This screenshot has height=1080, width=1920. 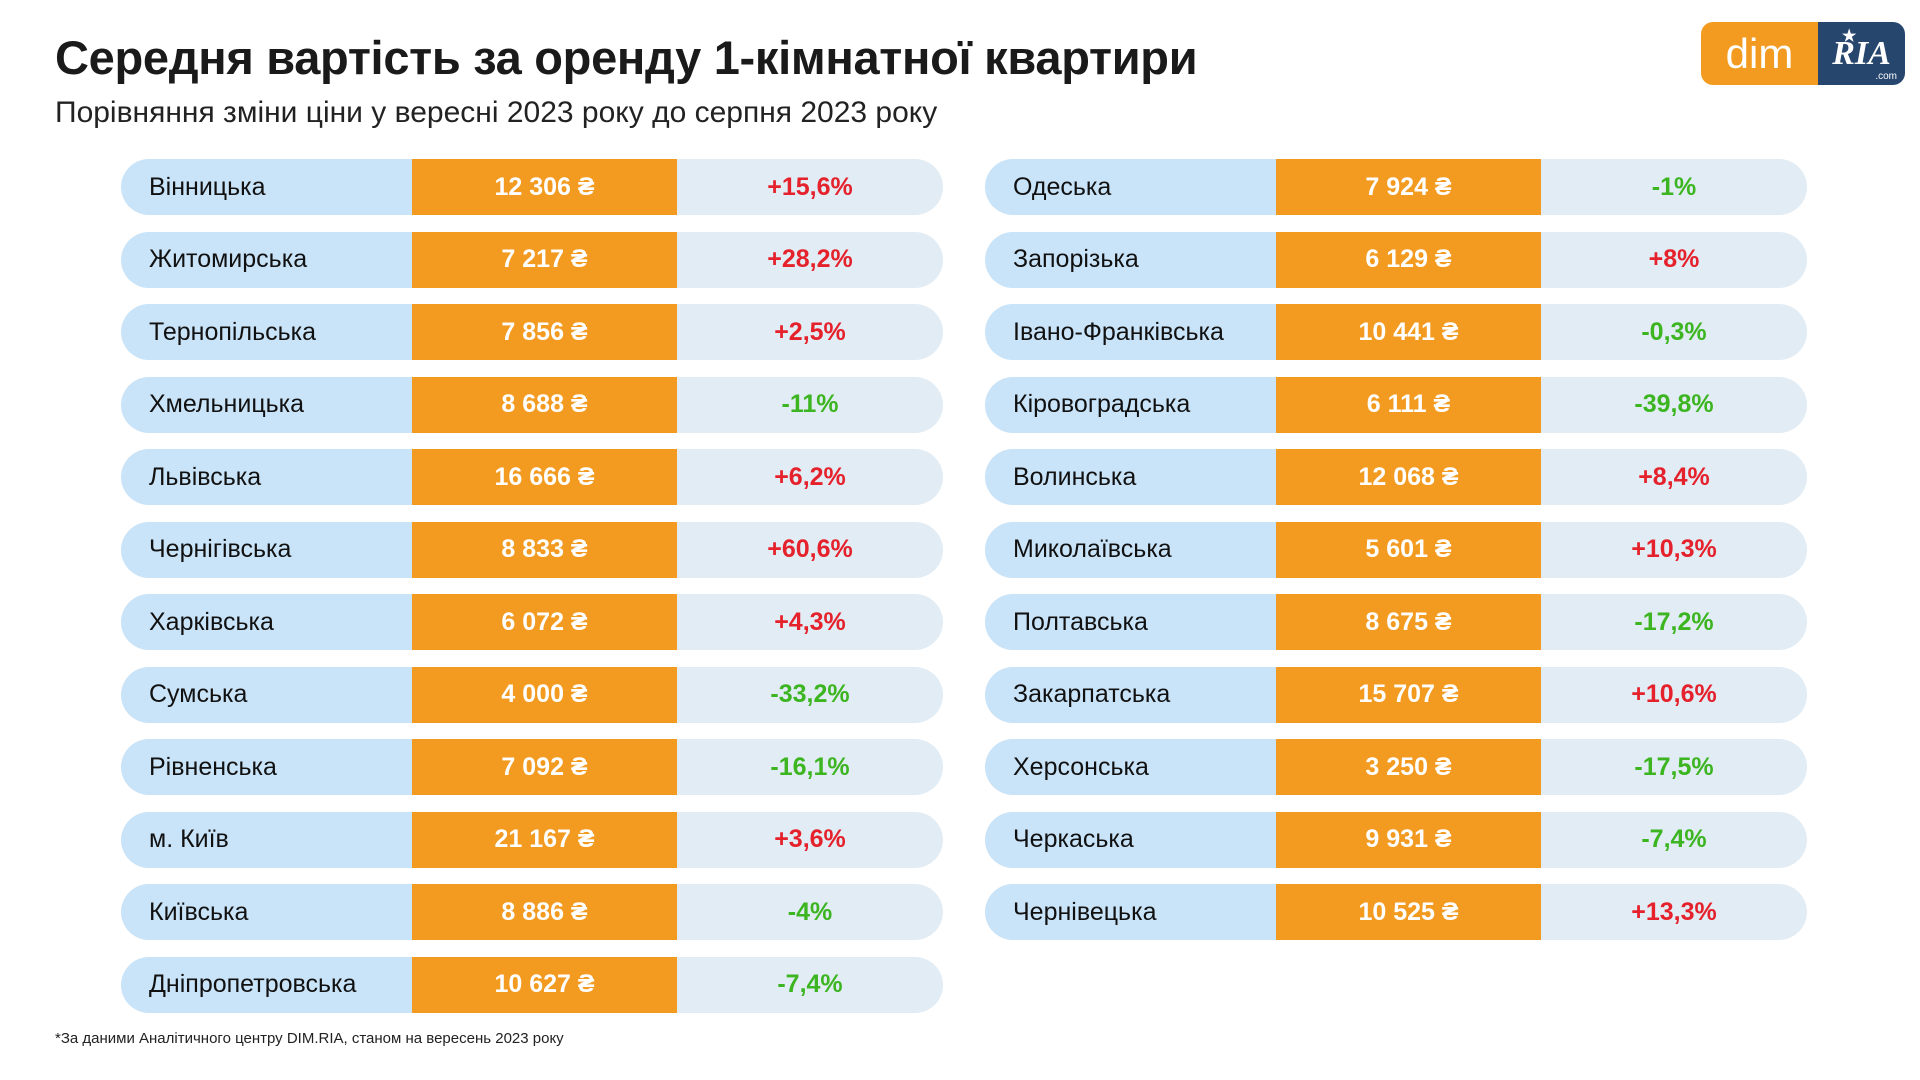 I want to click on region-cell: м. Київ, so click(x=266, y=839).